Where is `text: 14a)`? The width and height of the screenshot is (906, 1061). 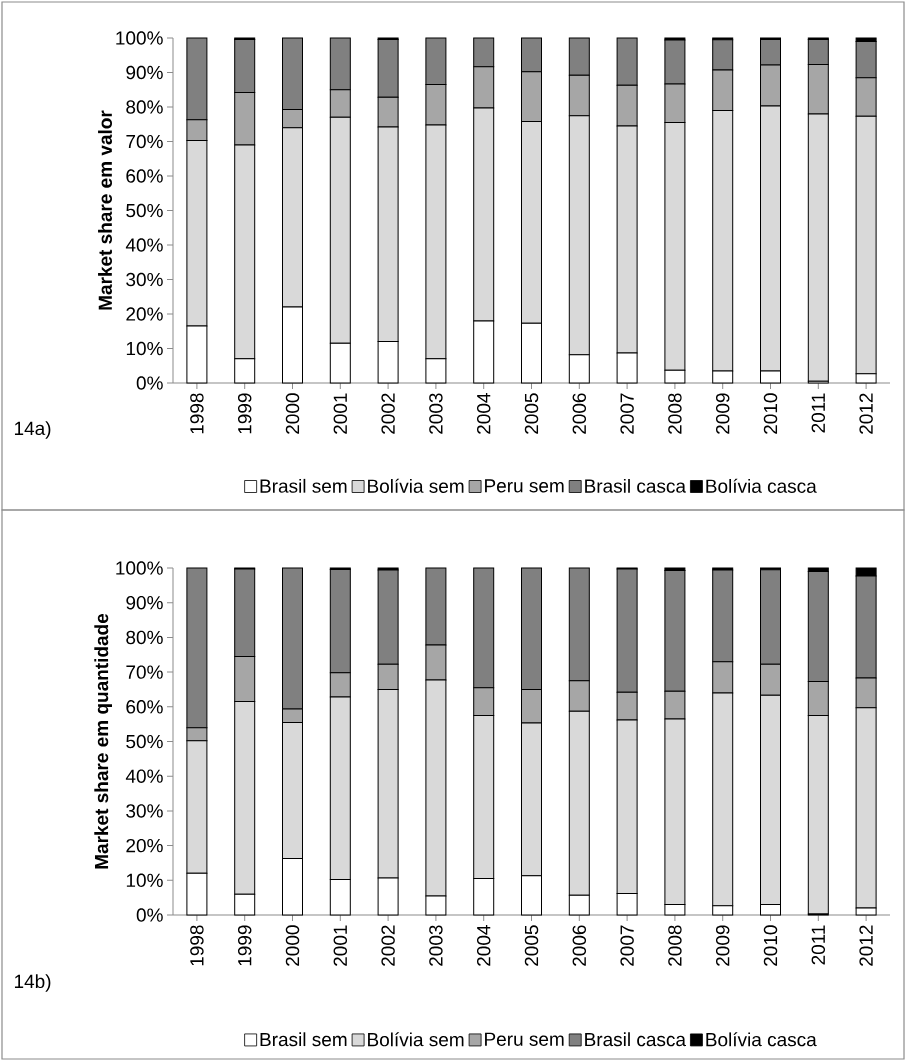 text: 14a) is located at coordinates (32, 430).